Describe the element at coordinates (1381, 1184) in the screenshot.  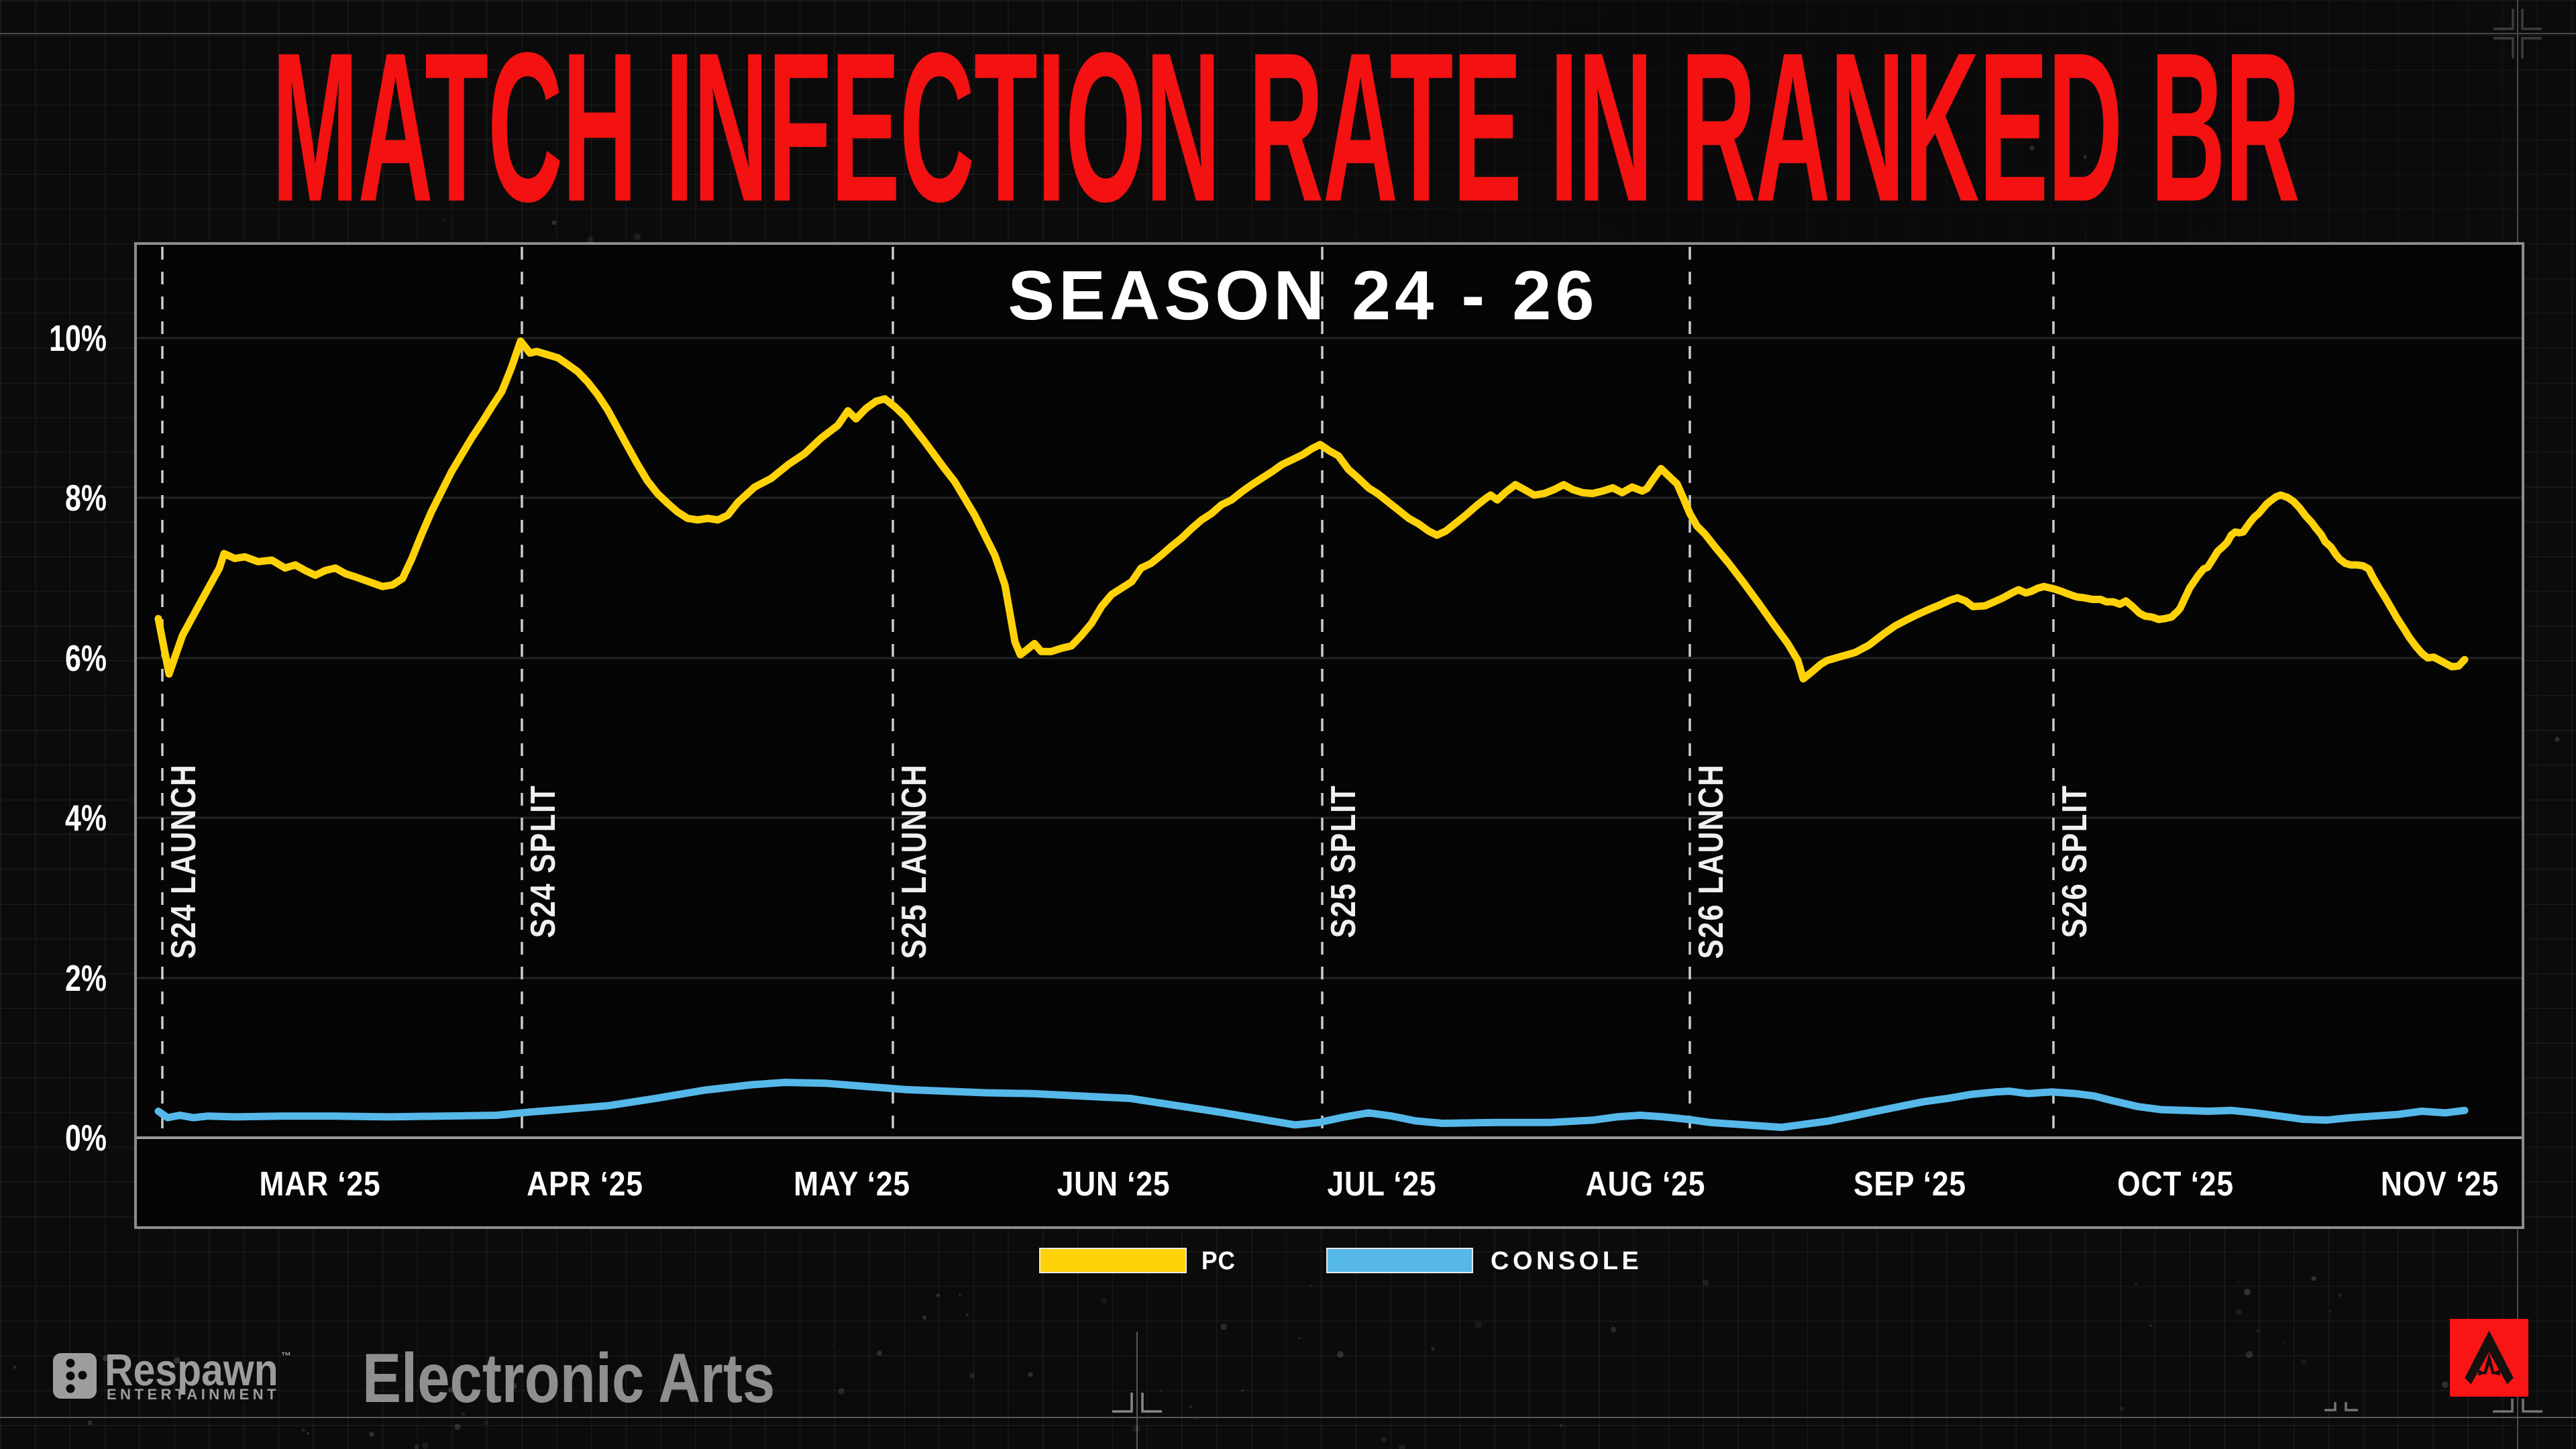
I see `svg-text: JUL ‘25` at that location.